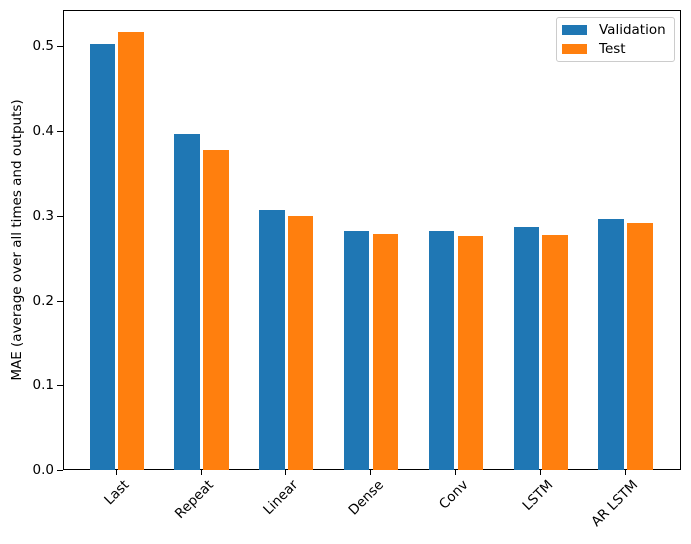 This screenshot has width=691, height=544. I want to click on legend: Validation Test, so click(615, 39).